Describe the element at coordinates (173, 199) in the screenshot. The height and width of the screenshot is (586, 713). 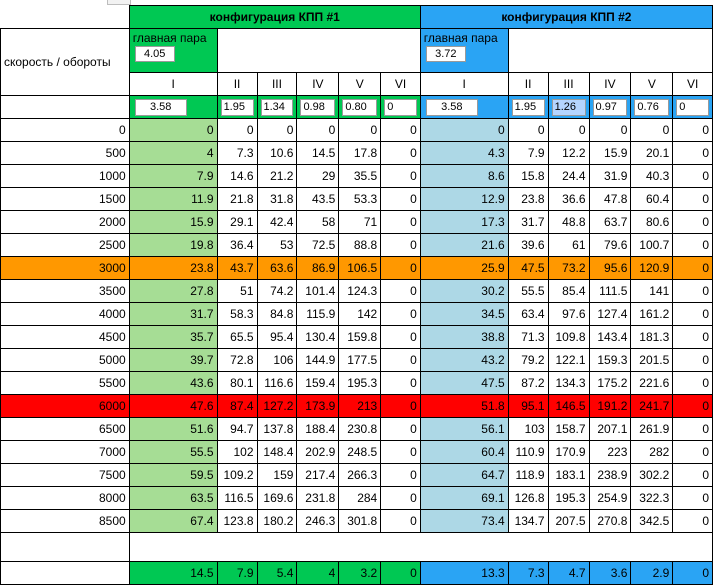
I see `config1-speed-cell: 11.9` at that location.